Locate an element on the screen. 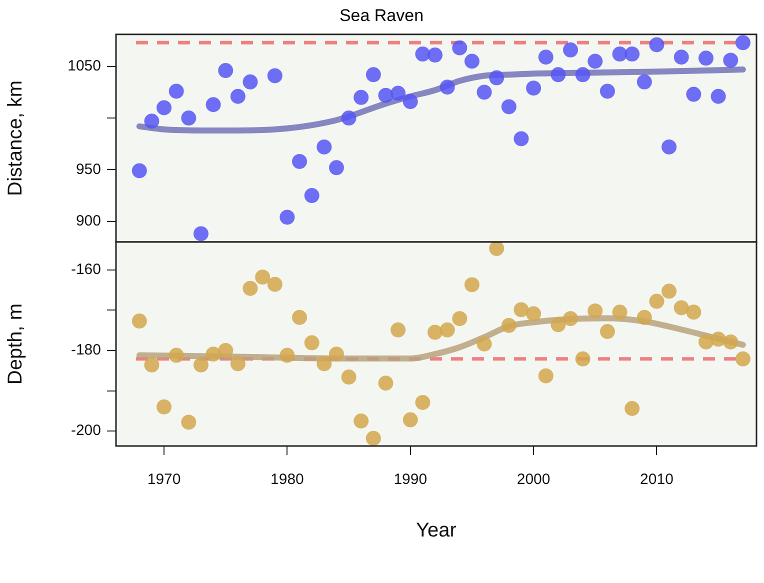 This screenshot has height=583, width=764. y-tick-label: -200 is located at coordinates (85, 431).